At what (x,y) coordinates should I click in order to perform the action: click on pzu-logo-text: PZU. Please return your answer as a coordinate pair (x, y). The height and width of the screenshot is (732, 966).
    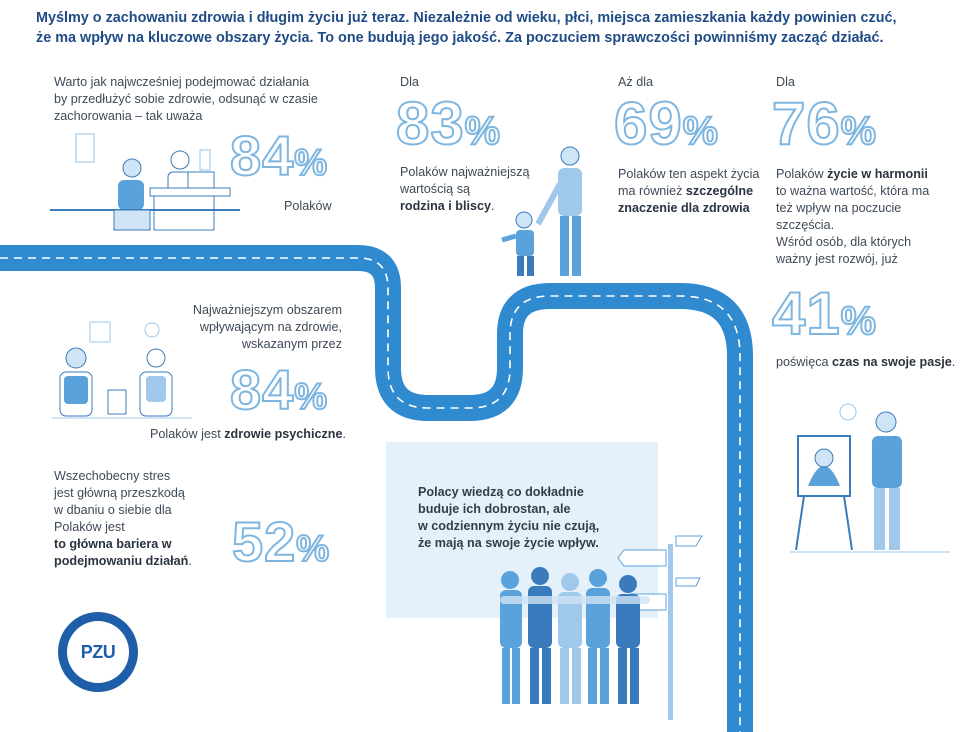
    Looking at the image, I should click on (98, 651).